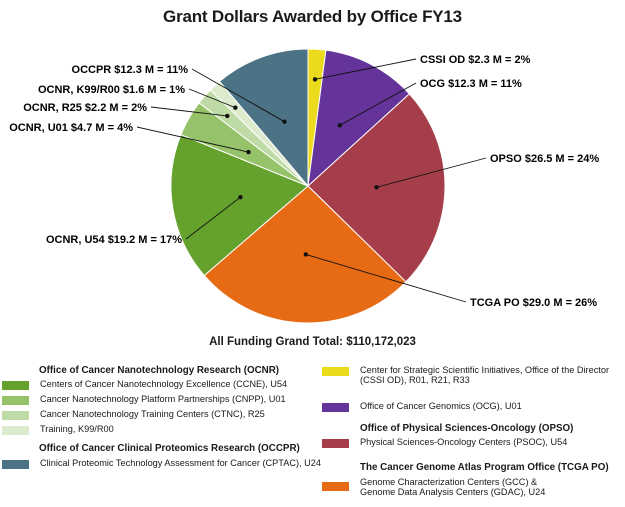 Image resolution: width=625 pixels, height=507 pixels. Describe the element at coordinates (130, 70) in the screenshot. I see `slice-label: OCCPR $12.3 M = 11%` at that location.